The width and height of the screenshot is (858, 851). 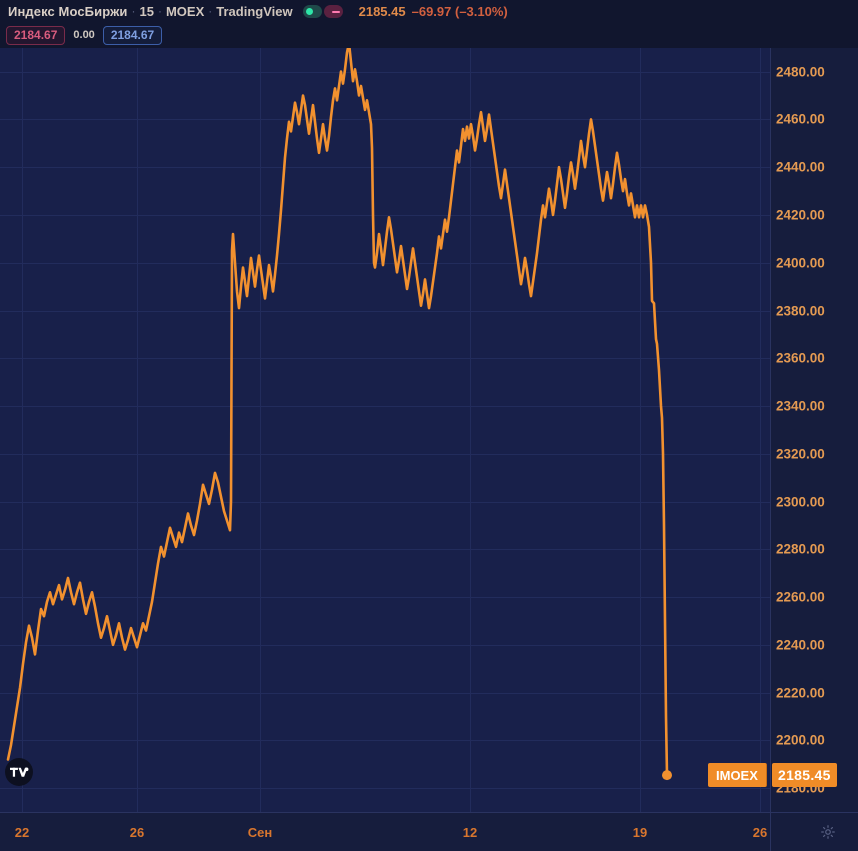 What do you see at coordinates (481, 11) in the screenshot?
I see `header-change-pct: (–3.10%)` at bounding box center [481, 11].